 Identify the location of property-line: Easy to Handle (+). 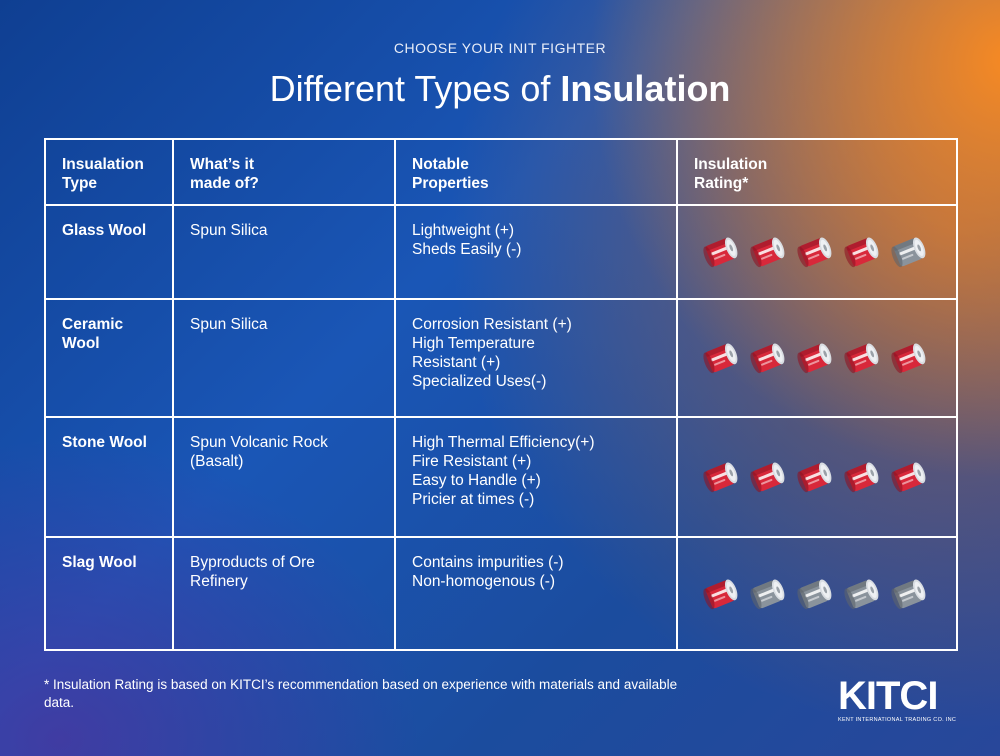
(476, 480).